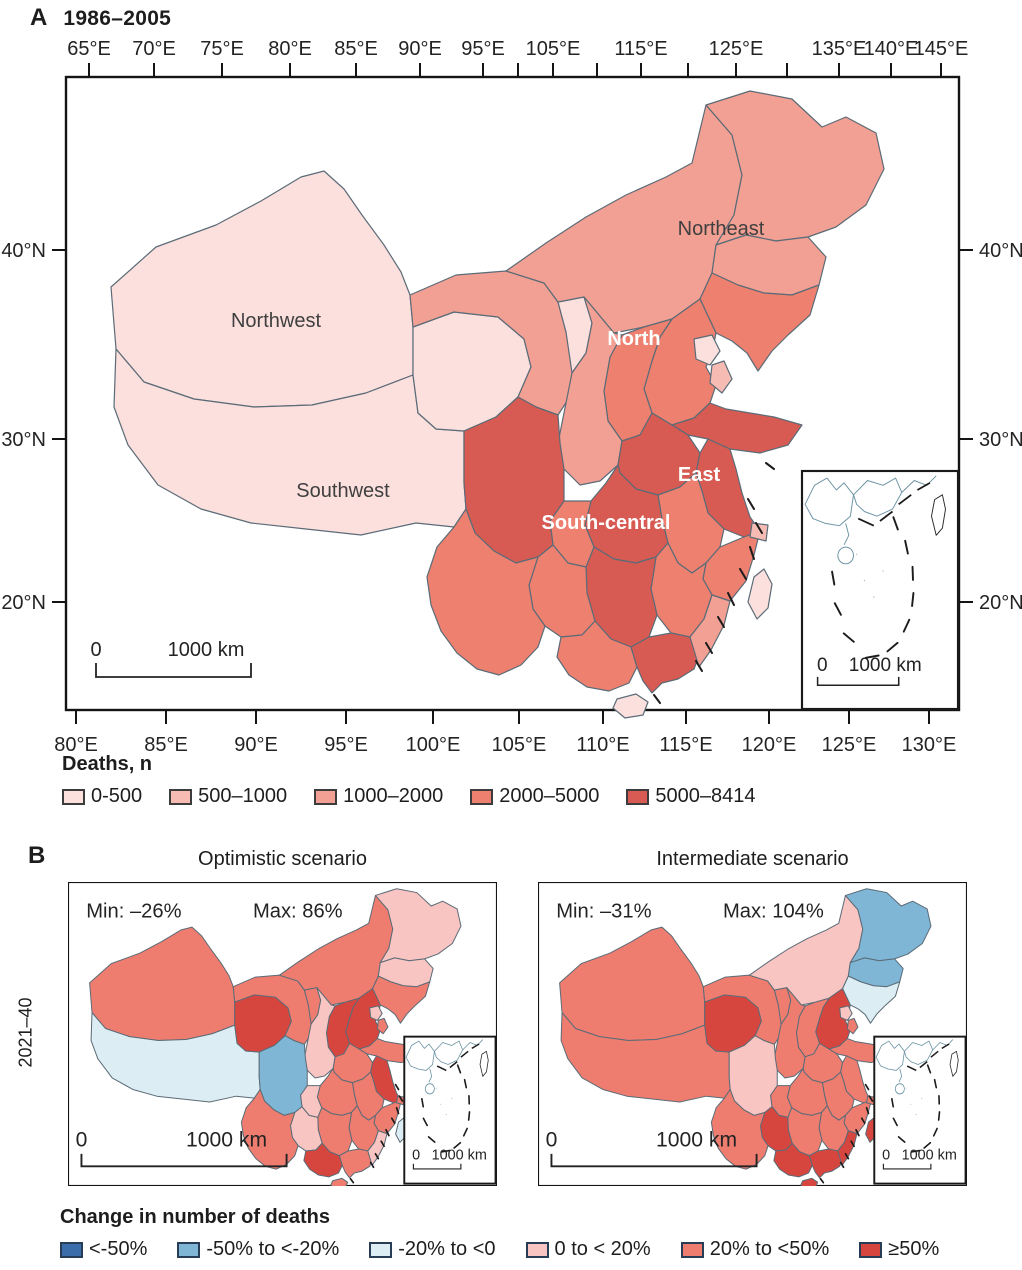 This screenshot has height=1270, width=1022. What do you see at coordinates (603, 912) in the screenshot?
I see `min-label: Min: –31%` at bounding box center [603, 912].